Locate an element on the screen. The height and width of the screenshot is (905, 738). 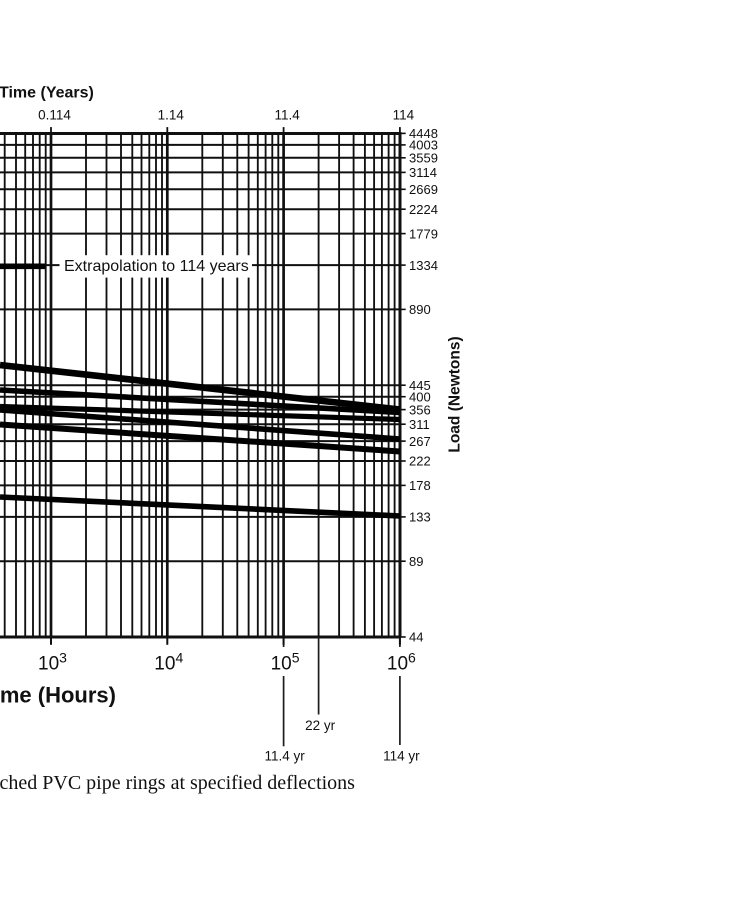
svg-text: 3114 is located at coordinates (423, 172).